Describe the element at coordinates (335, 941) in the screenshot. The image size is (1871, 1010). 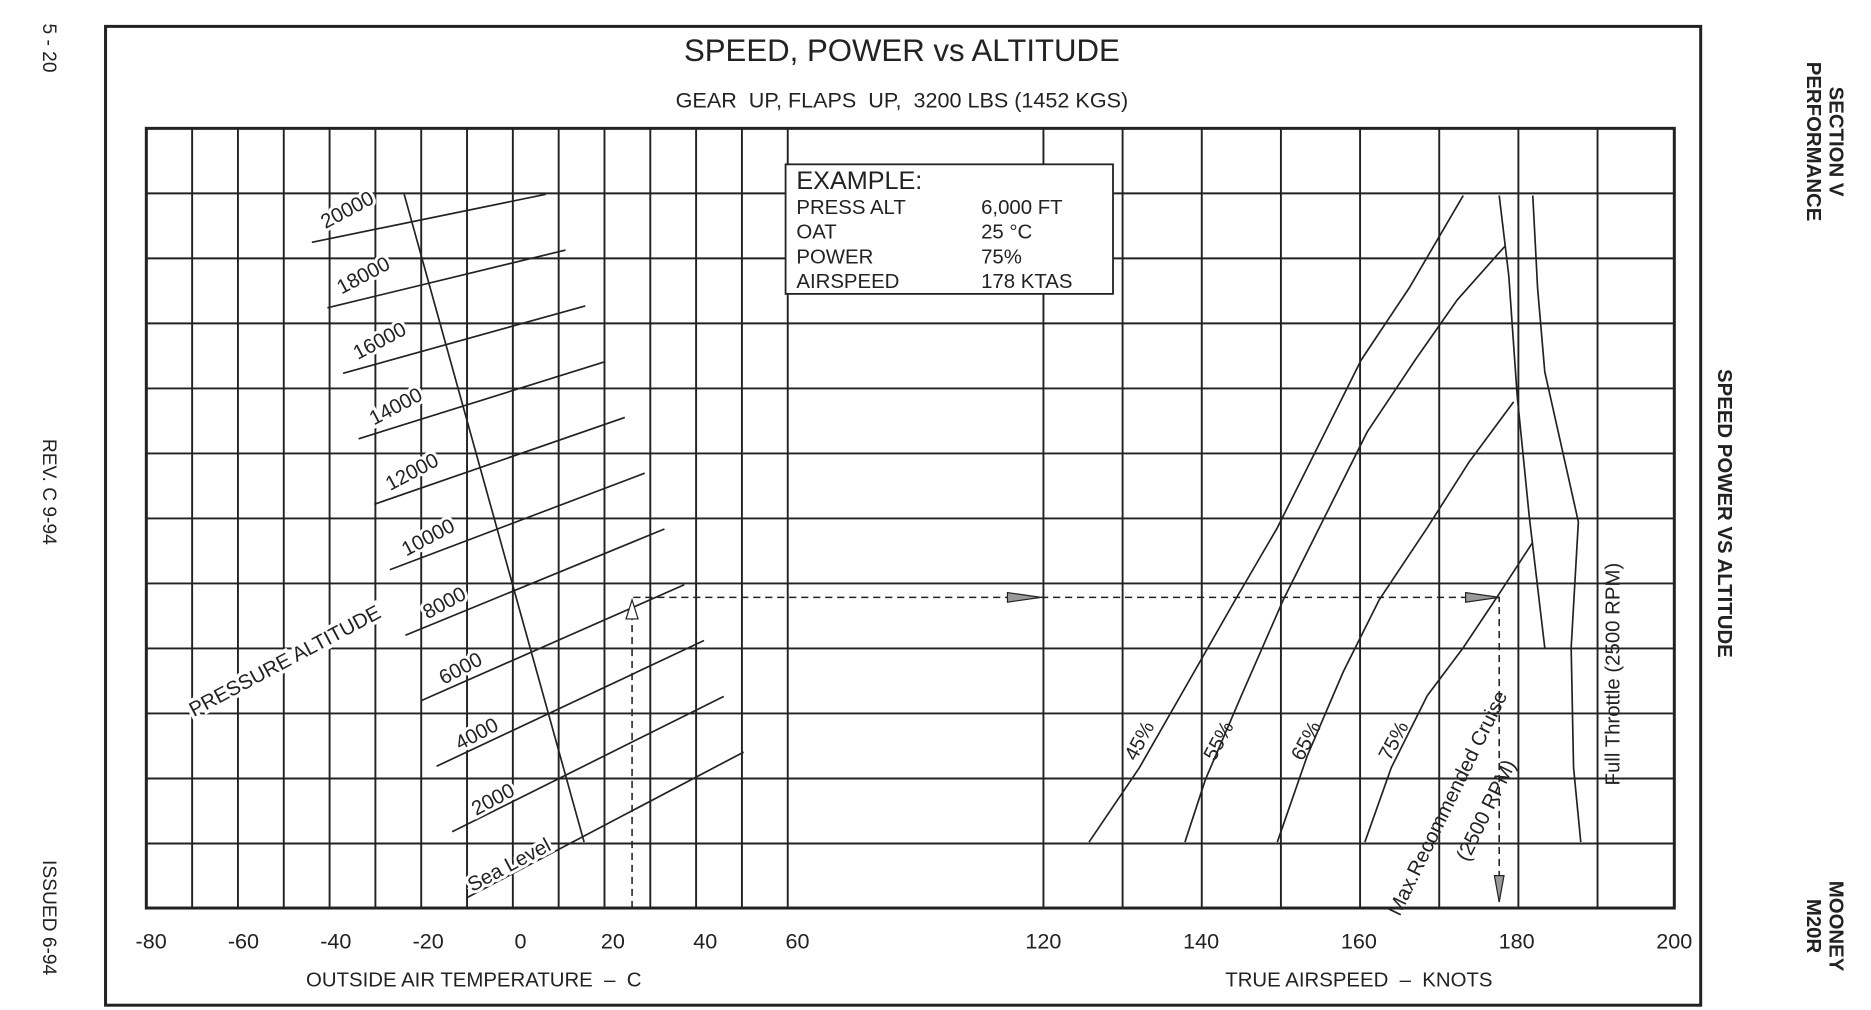
I see `oat-tick-label: -40` at that location.